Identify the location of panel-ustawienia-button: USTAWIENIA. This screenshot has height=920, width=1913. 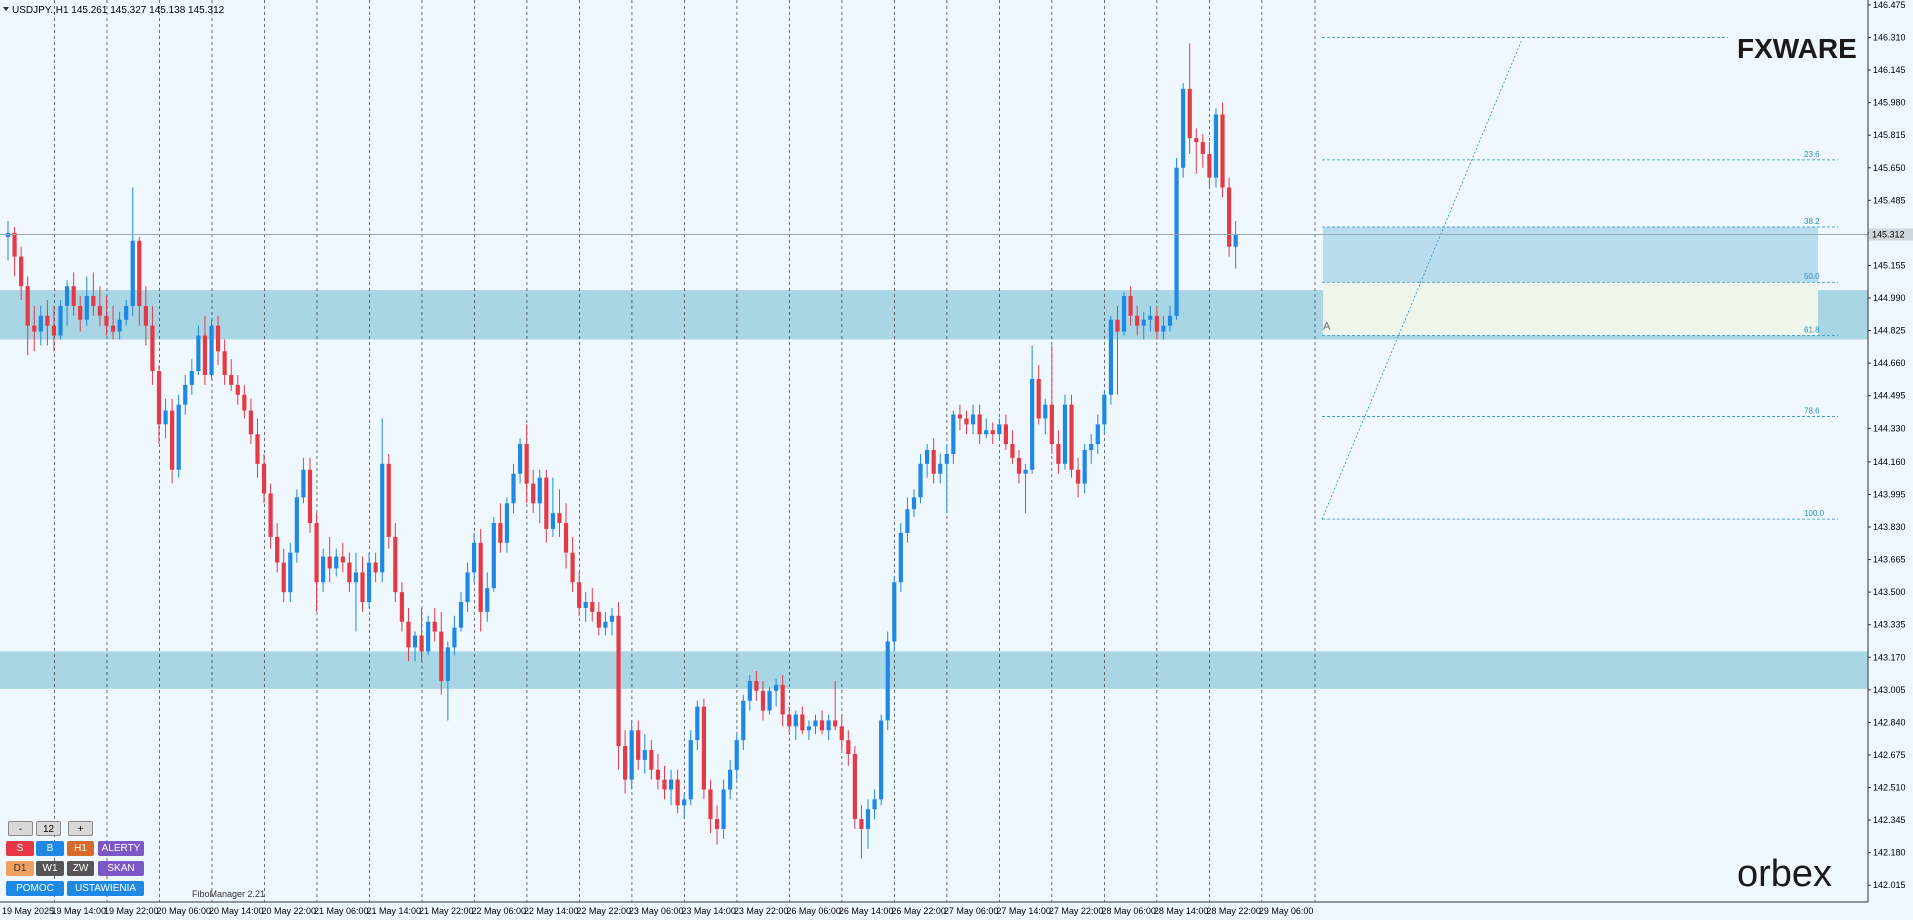
(105, 888).